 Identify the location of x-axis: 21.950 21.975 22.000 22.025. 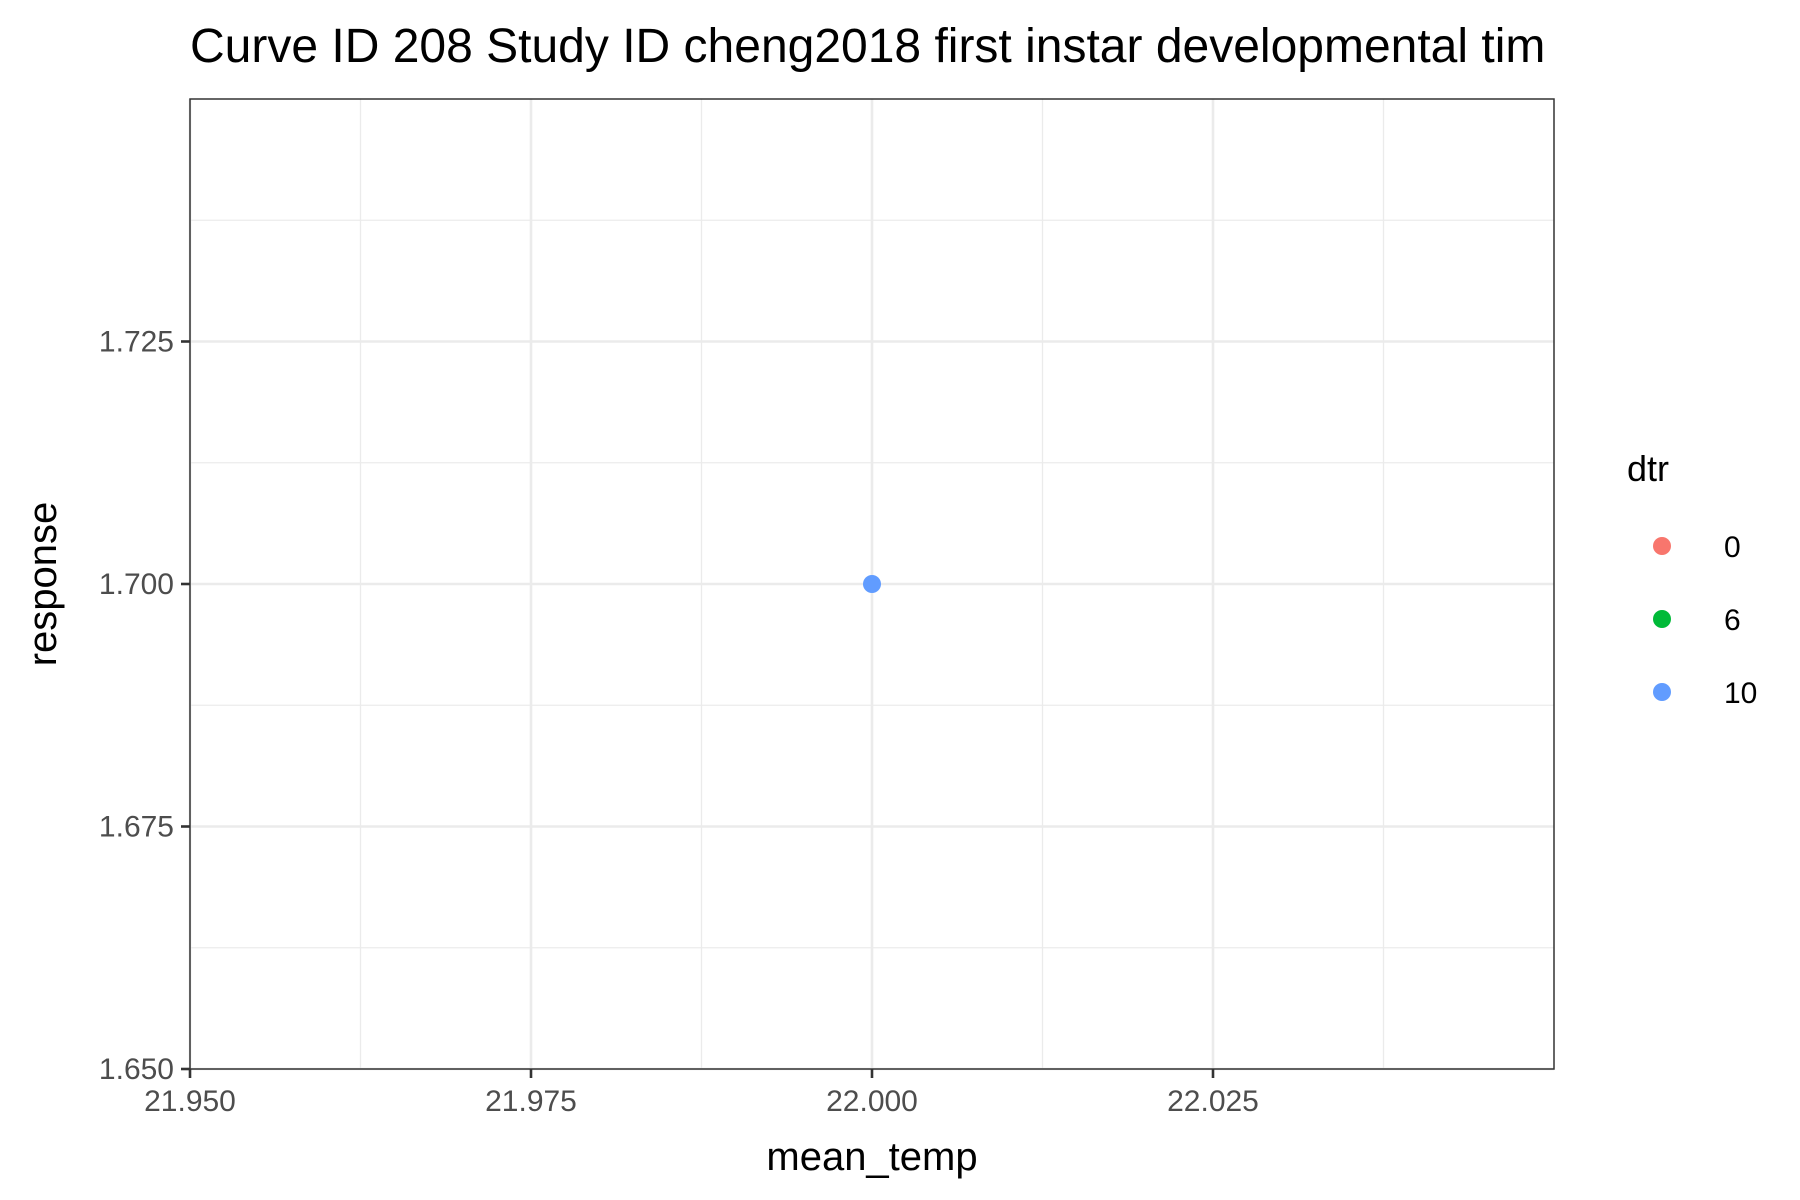
(701, 1093).